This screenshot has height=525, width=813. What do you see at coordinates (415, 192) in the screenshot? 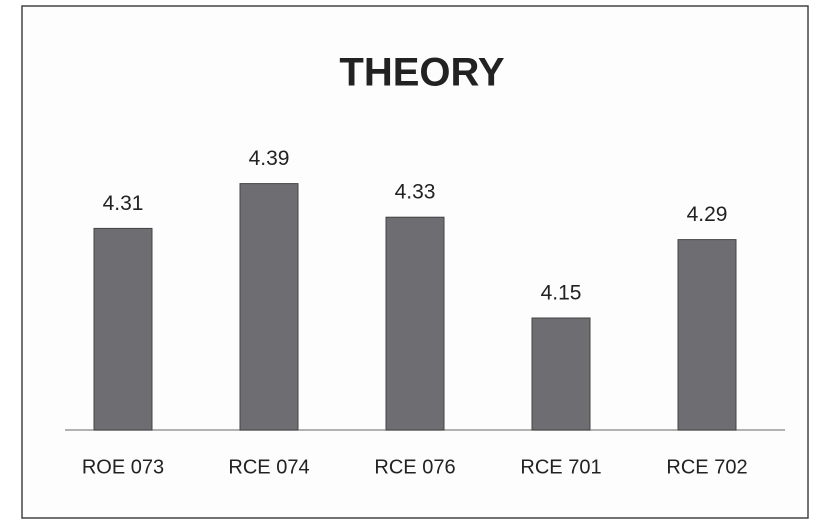
I see `data-label: 4.33` at bounding box center [415, 192].